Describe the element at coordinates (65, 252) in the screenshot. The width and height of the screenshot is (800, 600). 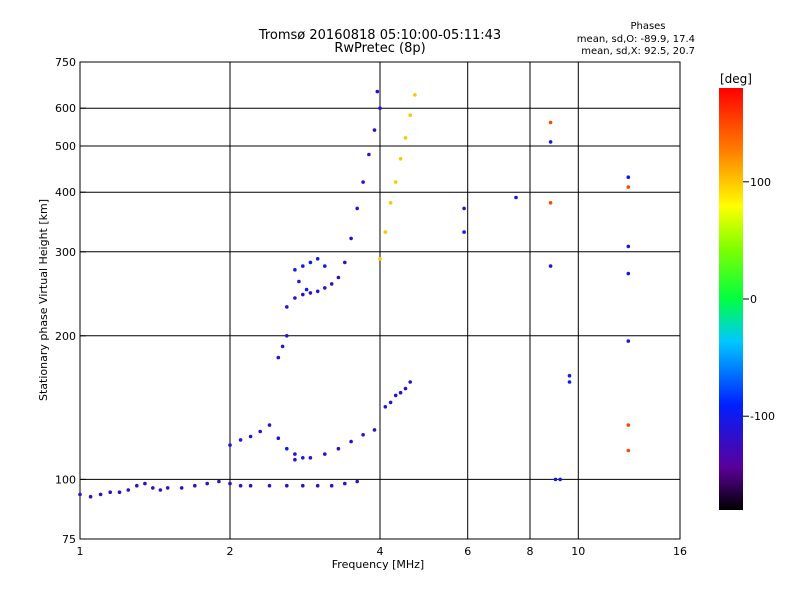
I see `y-tick-label: 300` at that location.